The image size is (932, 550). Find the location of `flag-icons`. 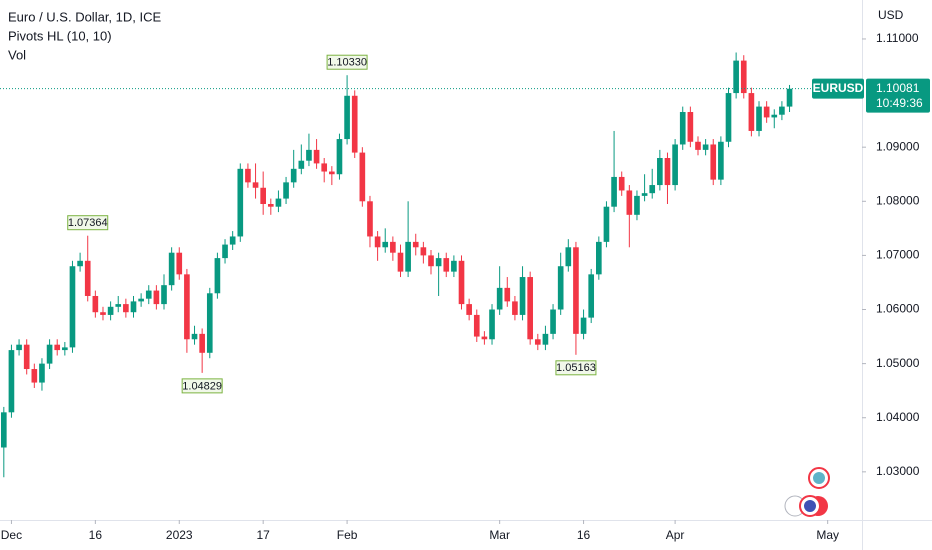

flag-icons is located at coordinates (807, 492).